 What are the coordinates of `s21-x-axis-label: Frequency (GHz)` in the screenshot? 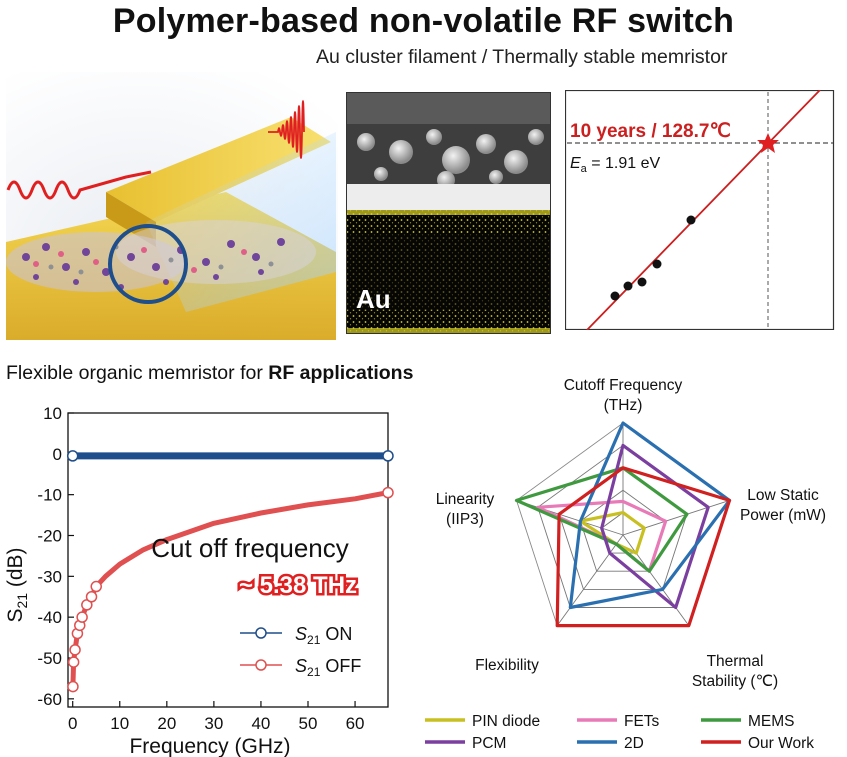 It's located at (209, 746).